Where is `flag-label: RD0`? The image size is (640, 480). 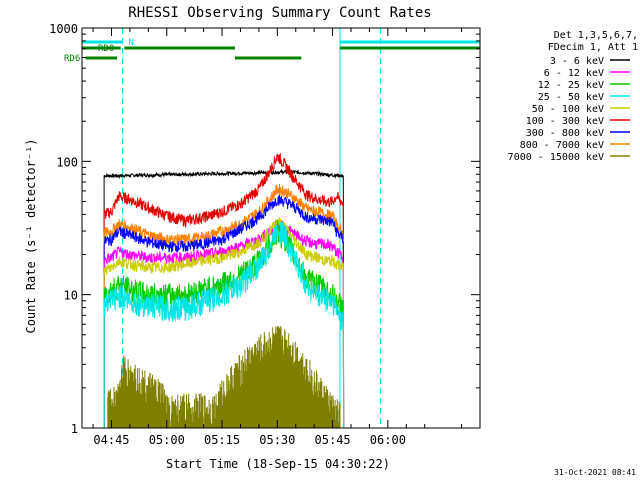
flag-label: RD0 is located at coordinates (106, 49).